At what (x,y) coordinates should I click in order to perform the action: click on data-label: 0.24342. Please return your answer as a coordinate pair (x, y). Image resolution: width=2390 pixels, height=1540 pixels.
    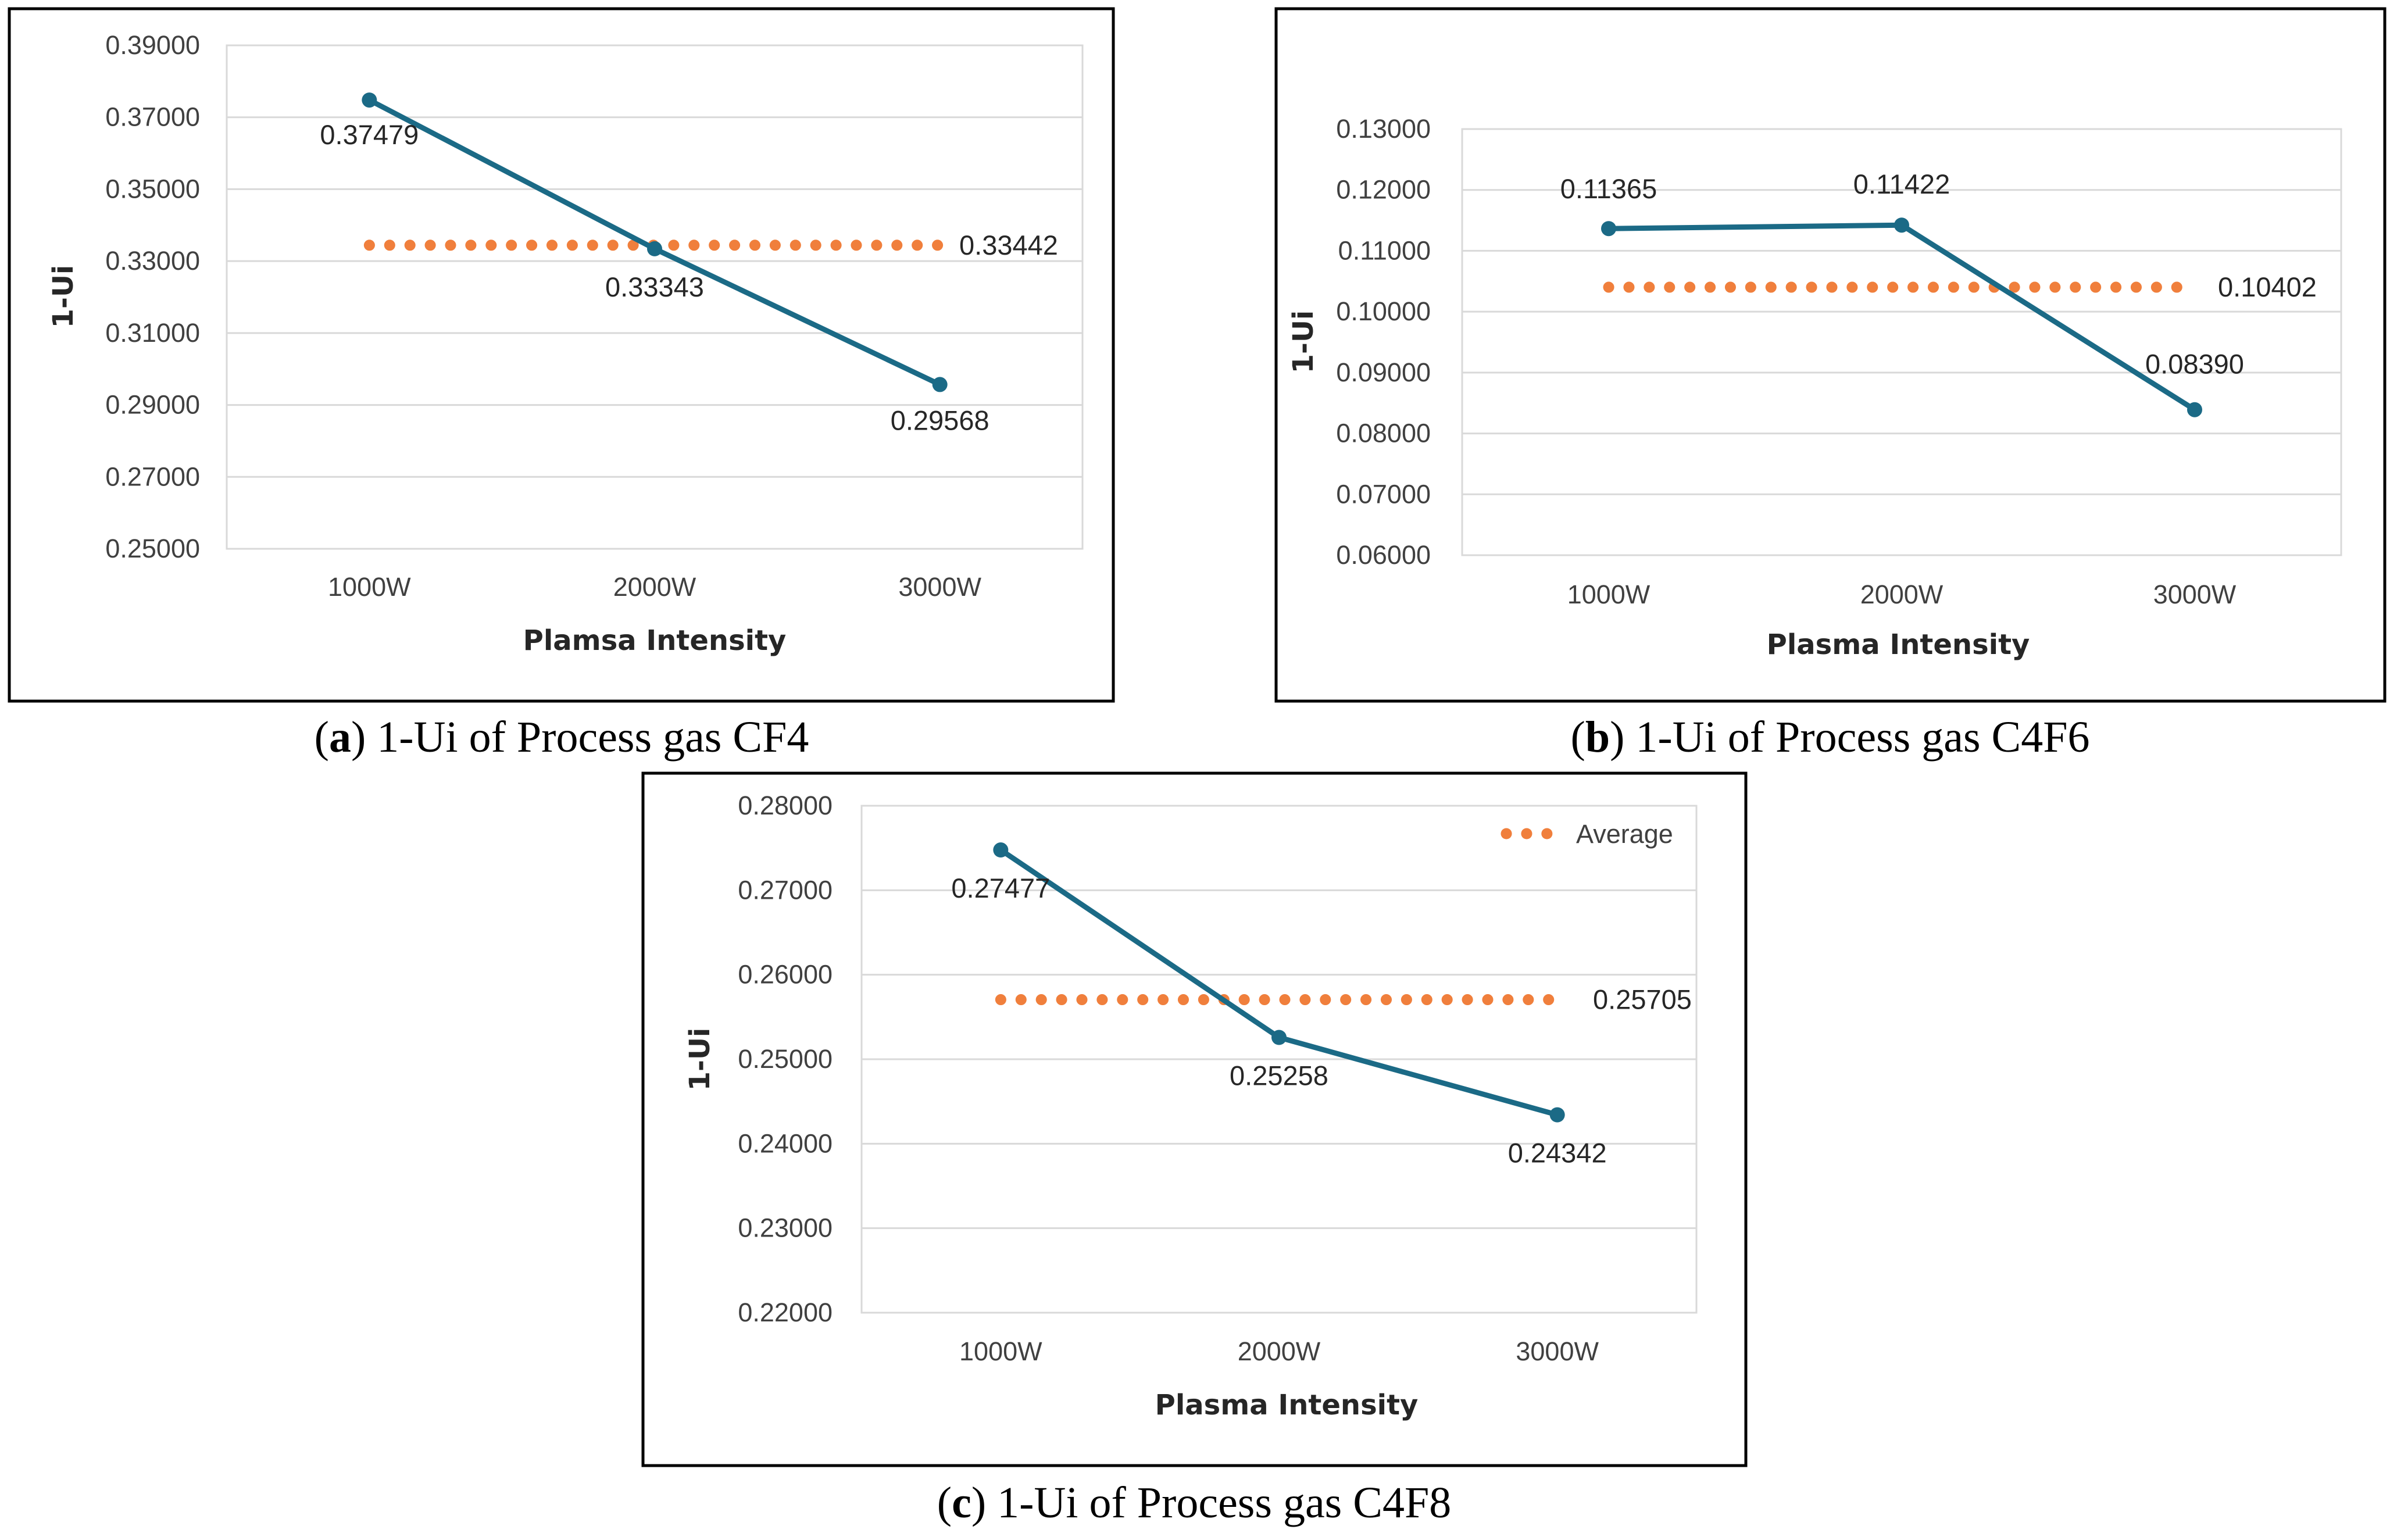
    Looking at the image, I should click on (1558, 1154).